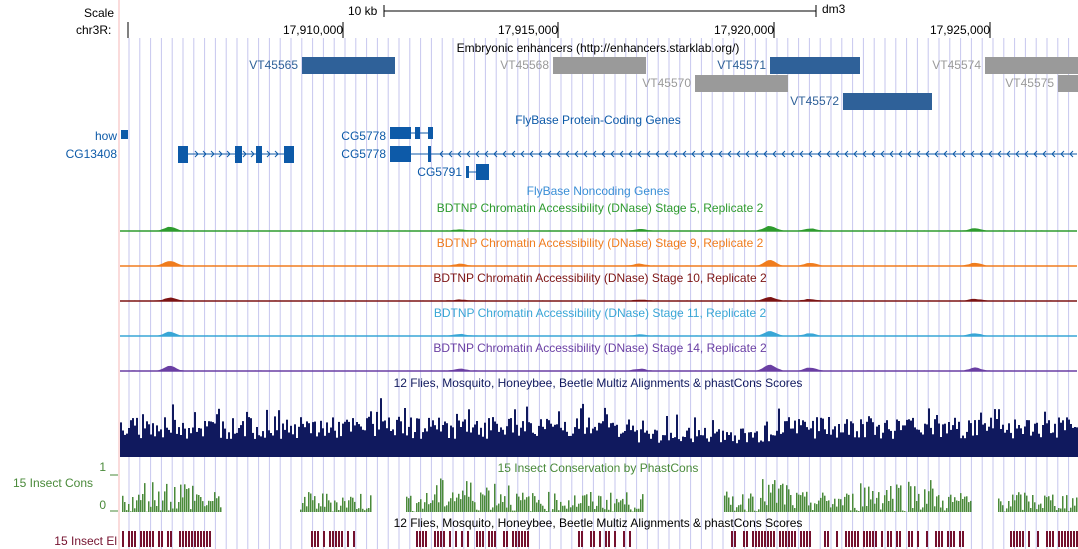  Describe the element at coordinates (956, 65) in the screenshot. I see `enhancer-label: VT45574` at that location.